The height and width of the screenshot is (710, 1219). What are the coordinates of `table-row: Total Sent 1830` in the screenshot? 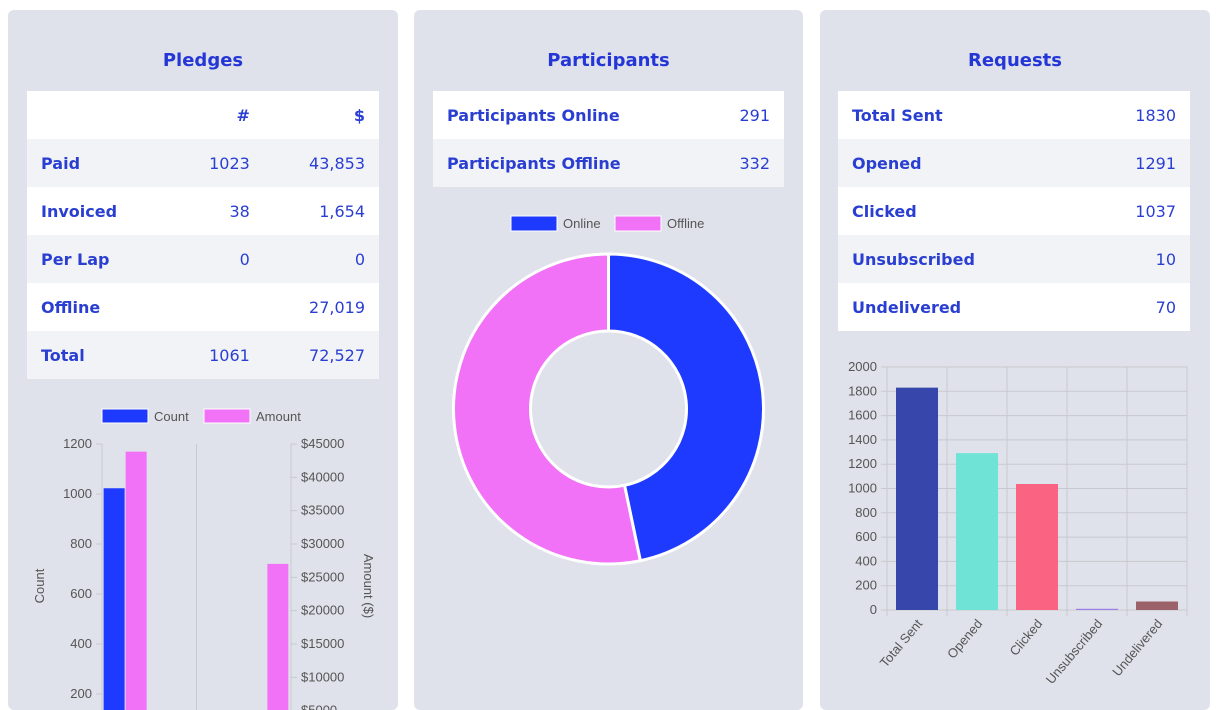 It's located at (1014, 115).